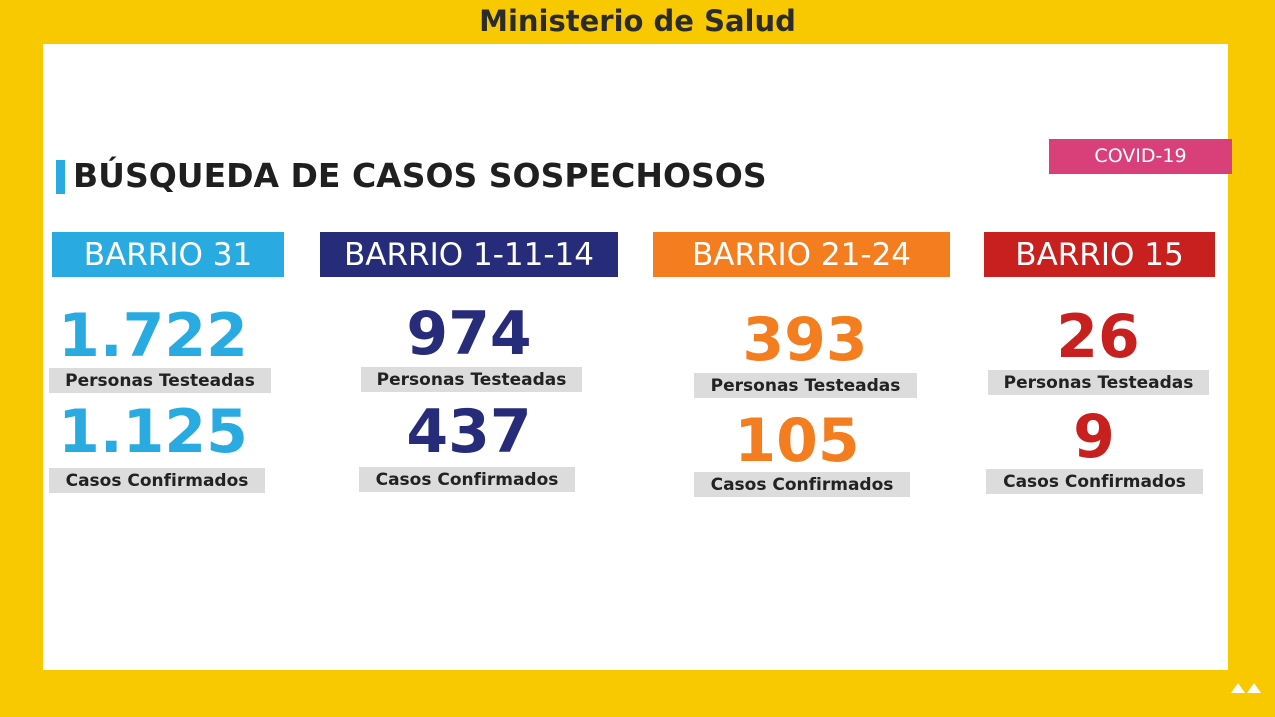 The image size is (1275, 717). I want to click on confirmed-count: 1.125, so click(153, 432).